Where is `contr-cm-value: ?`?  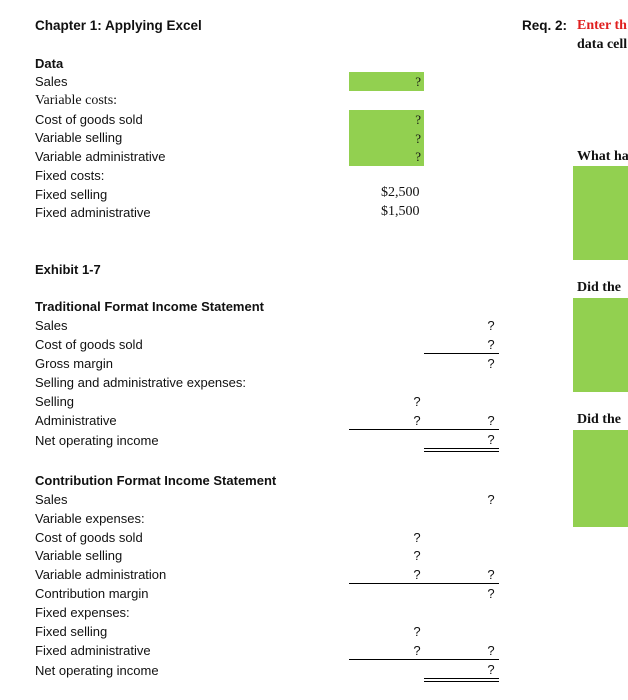
contr-cm-value: ? is located at coordinates (491, 593).